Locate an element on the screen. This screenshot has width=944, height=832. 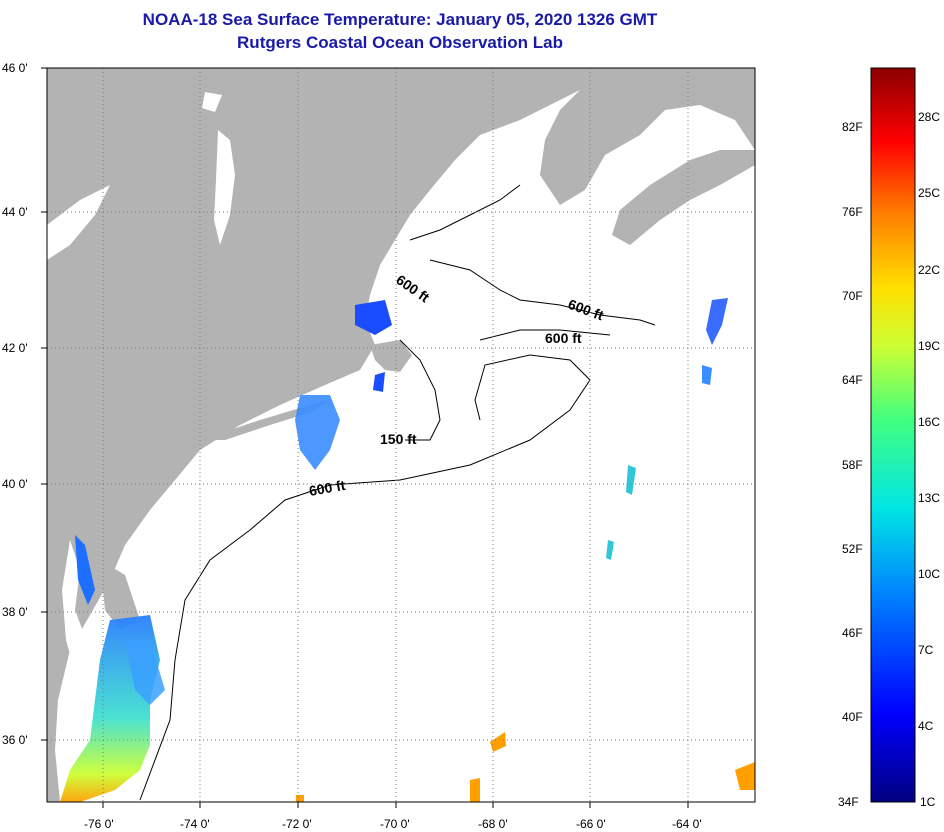
lon-label-70: -70 0' is located at coordinates (395, 824).